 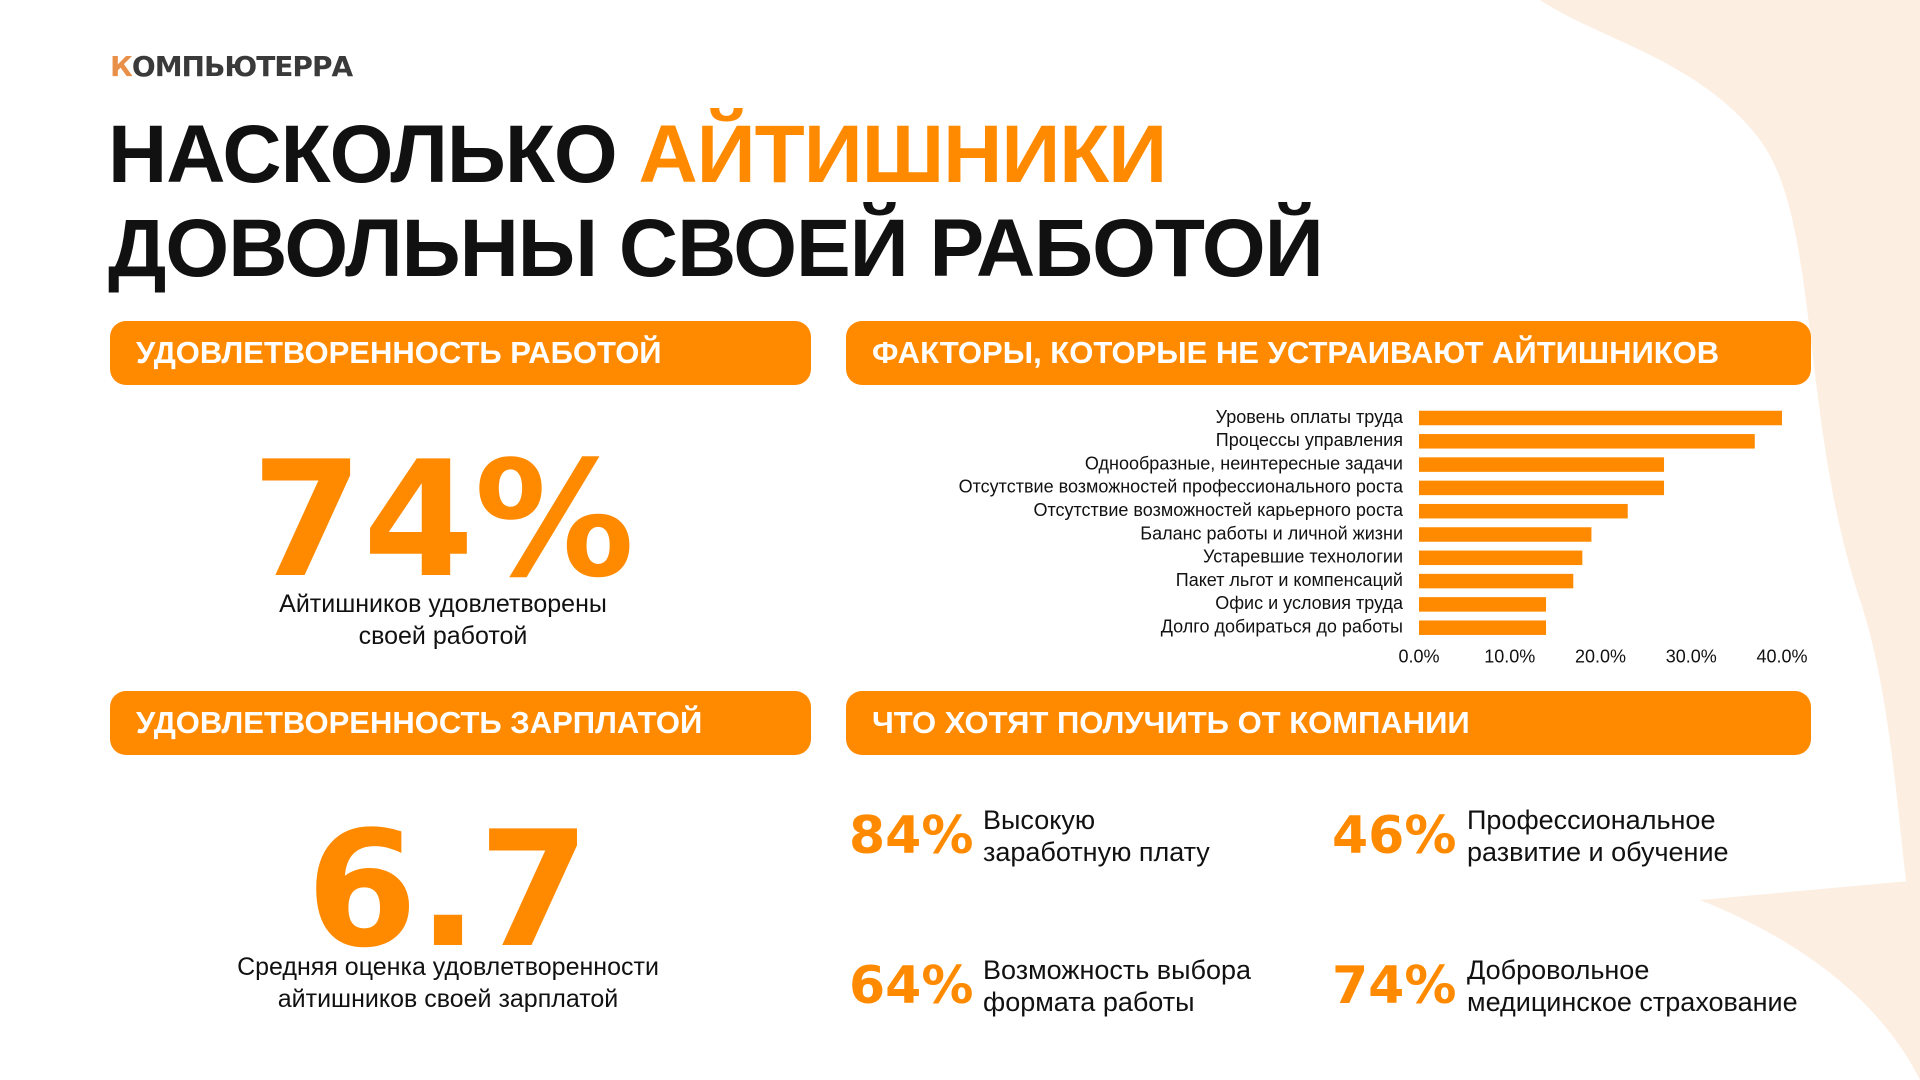 I want to click on section-heading: УДОВЛЕТВОРЕННОСТЬ РАБОТОЙ, so click(x=460, y=353).